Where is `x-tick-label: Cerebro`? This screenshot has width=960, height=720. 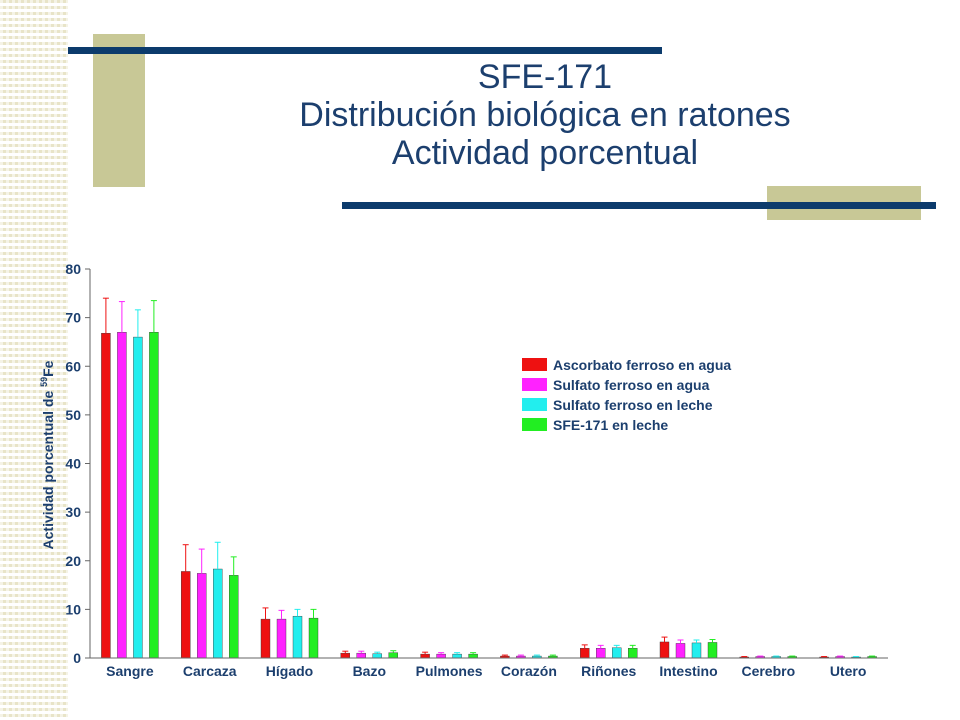
x-tick-label: Cerebro is located at coordinates (768, 671).